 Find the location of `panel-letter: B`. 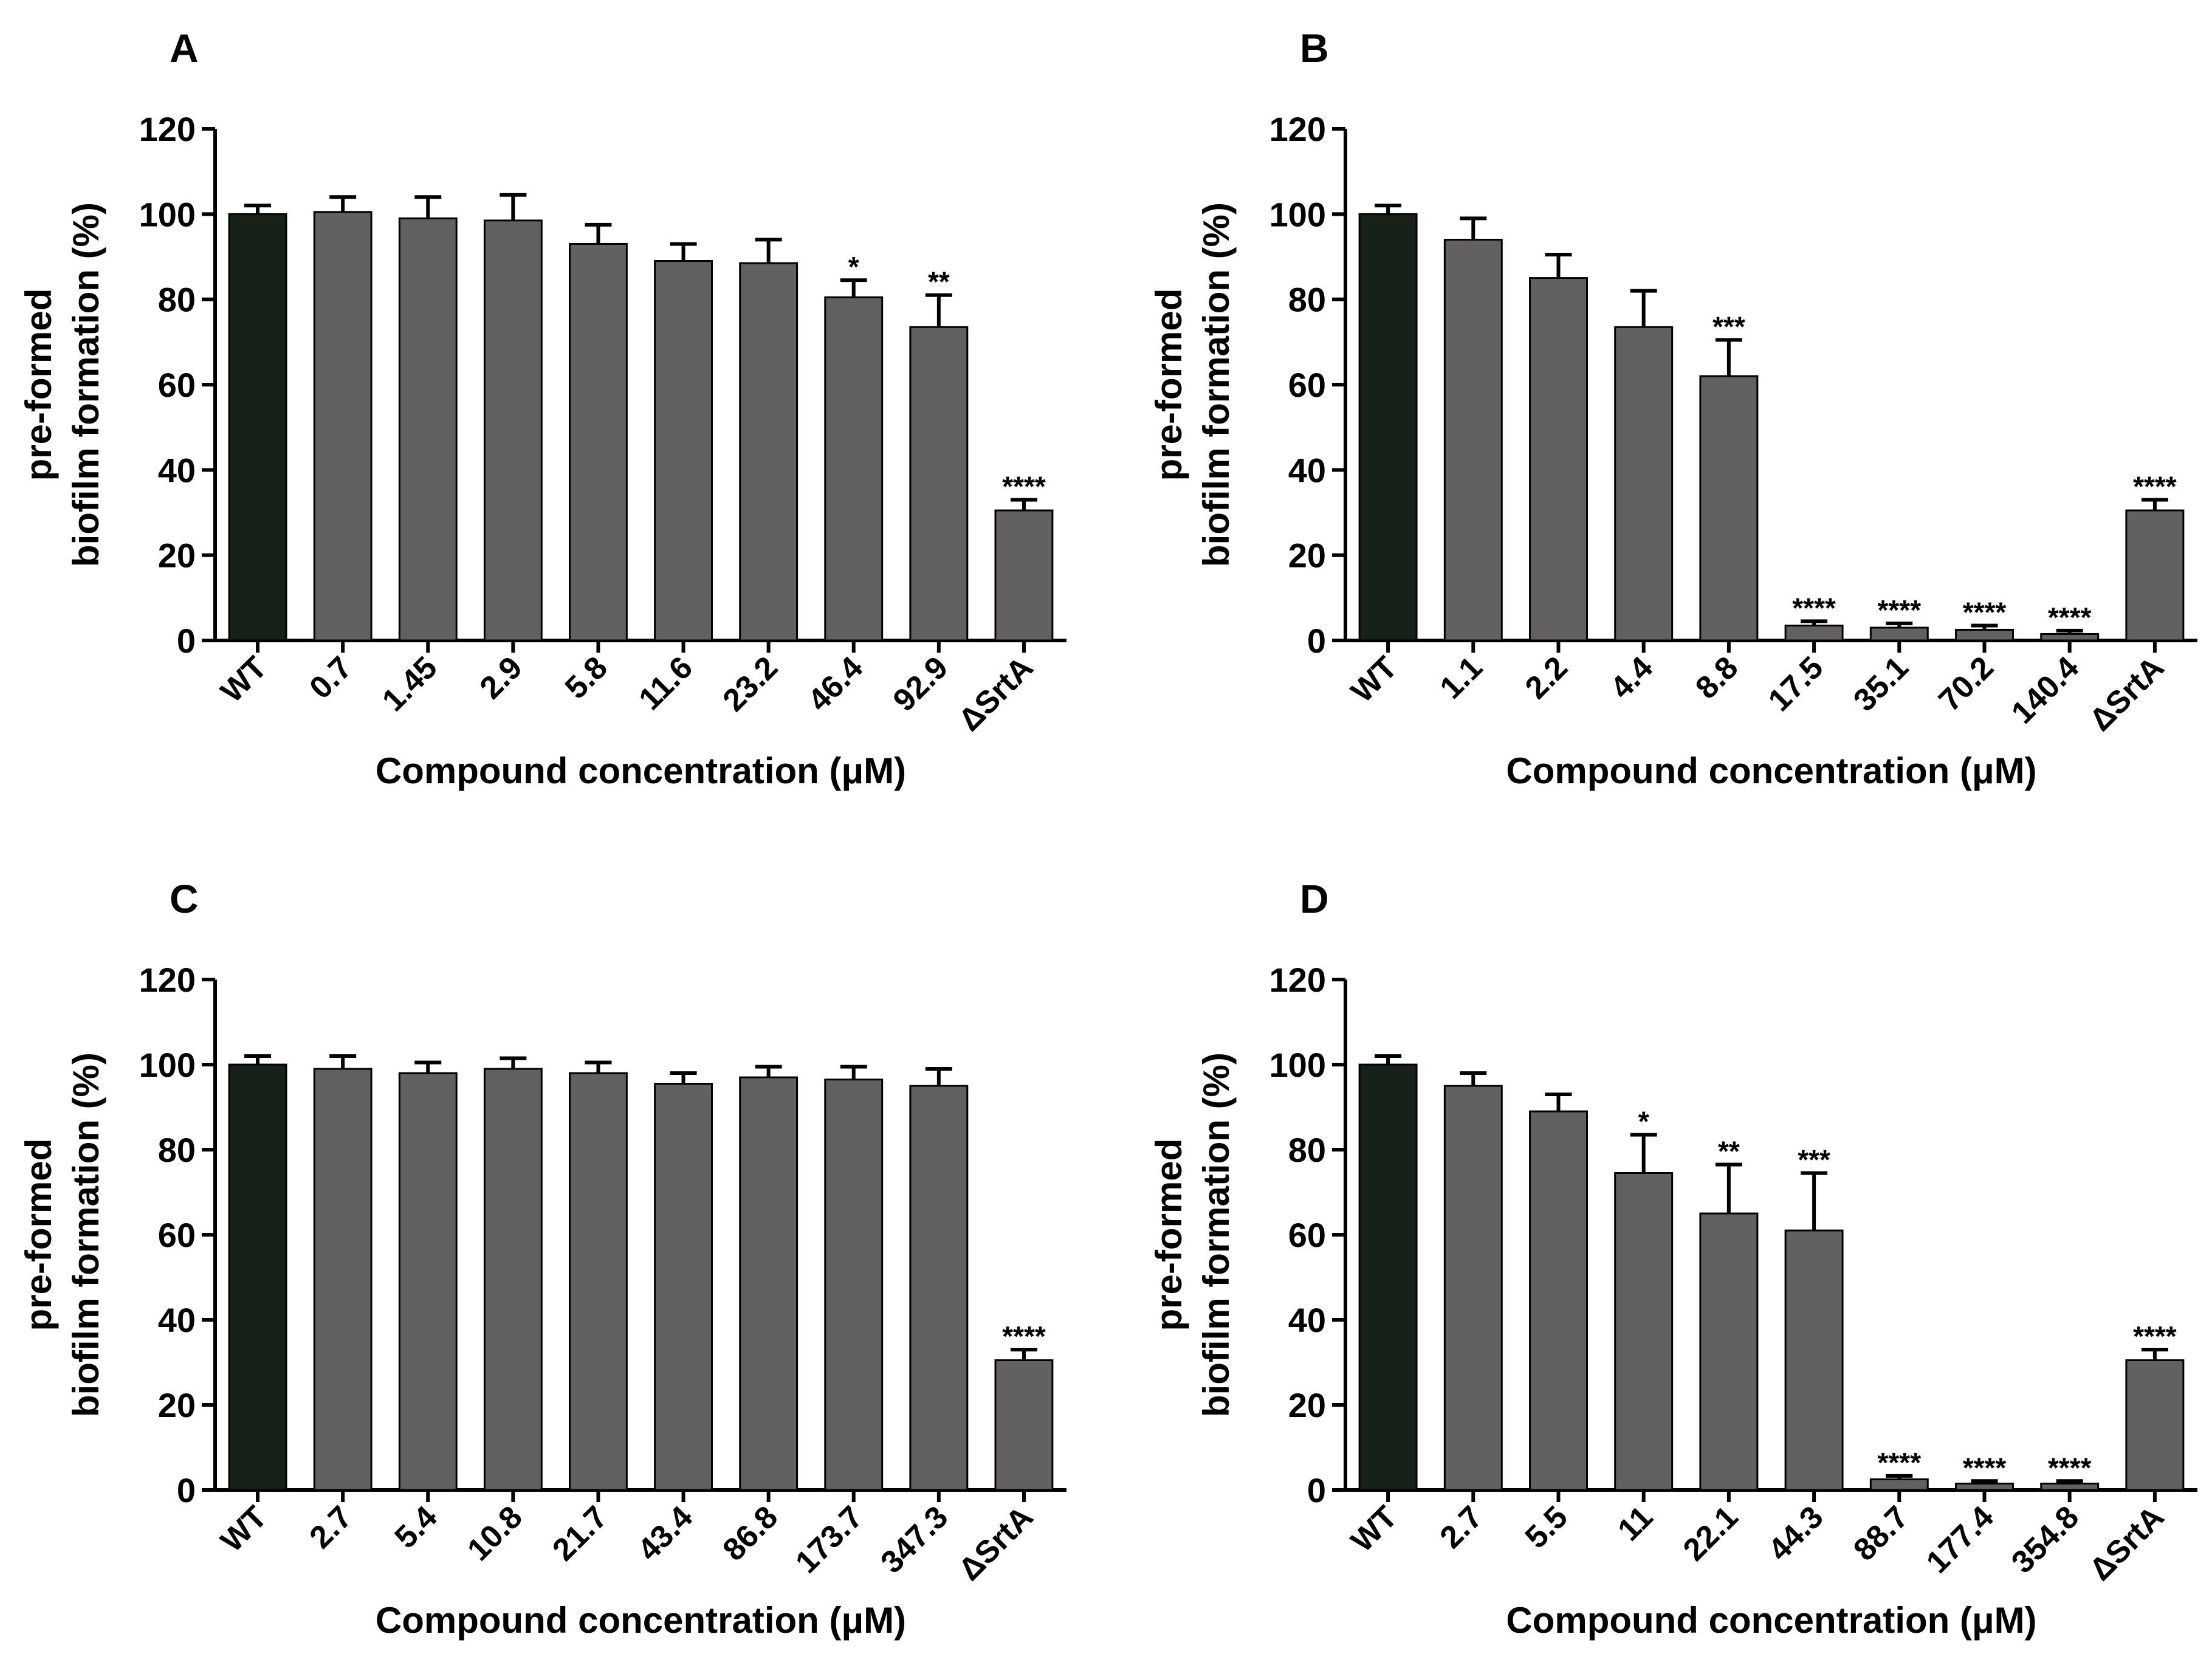

panel-letter: B is located at coordinates (1314, 48).